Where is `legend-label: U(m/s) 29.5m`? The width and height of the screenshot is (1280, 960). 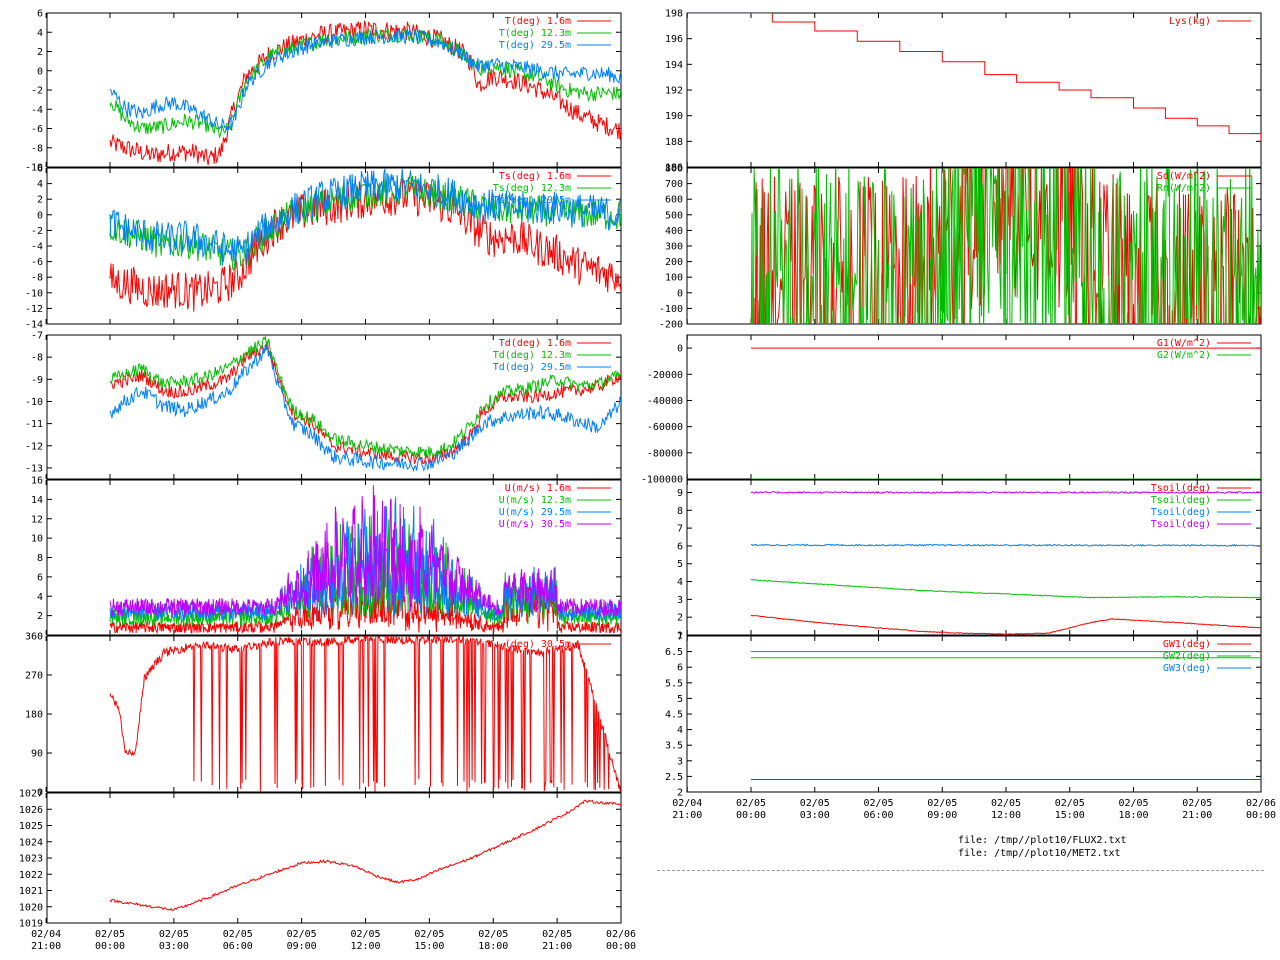 legend-label: U(m/s) 29.5m is located at coordinates (535, 512).